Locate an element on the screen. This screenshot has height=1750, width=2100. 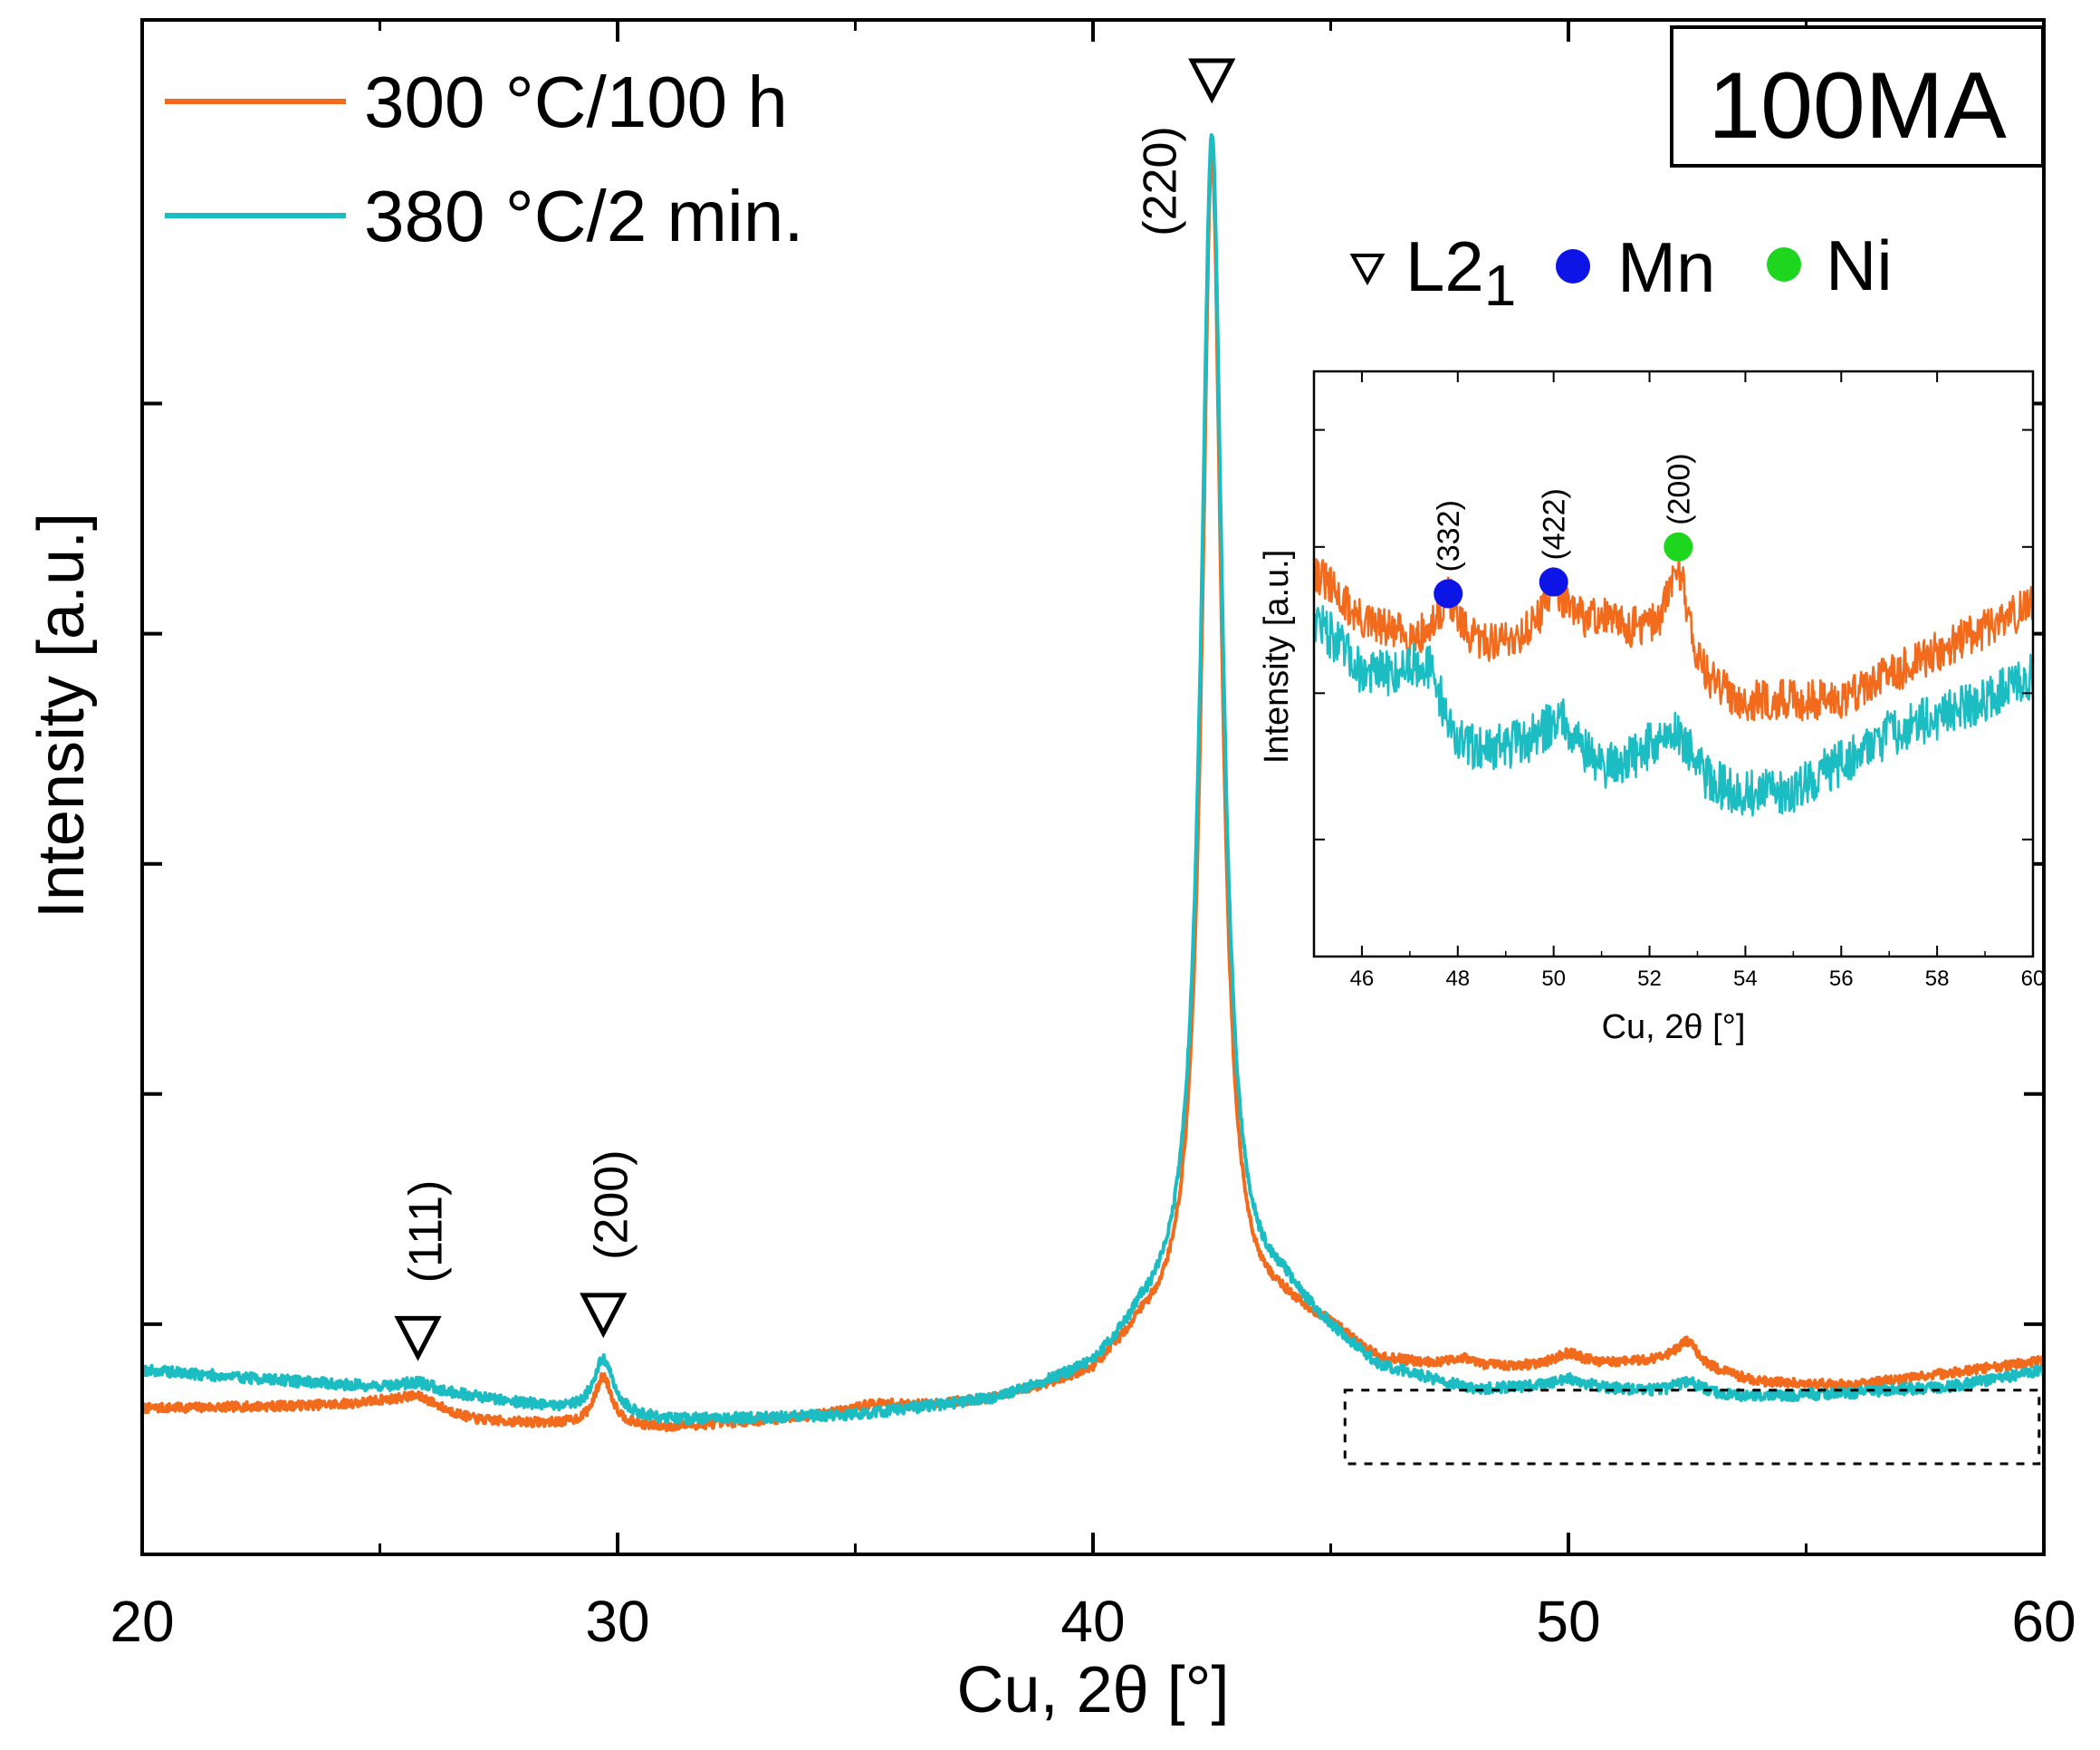
inset-x-tick-label: 50 is located at coordinates (1553, 979).